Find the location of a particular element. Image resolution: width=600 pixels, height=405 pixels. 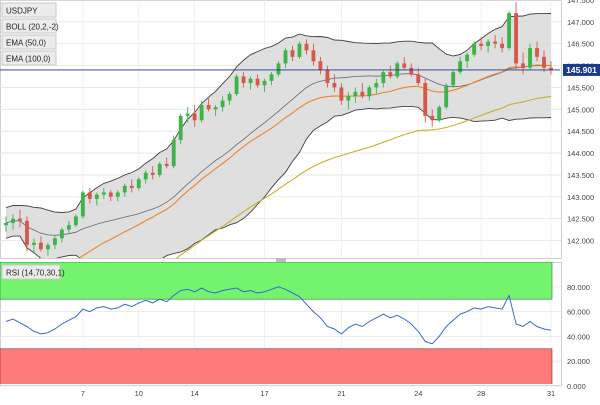

date-axis: 7 10 14 17 21 24 28 31 is located at coordinates (318, 393).